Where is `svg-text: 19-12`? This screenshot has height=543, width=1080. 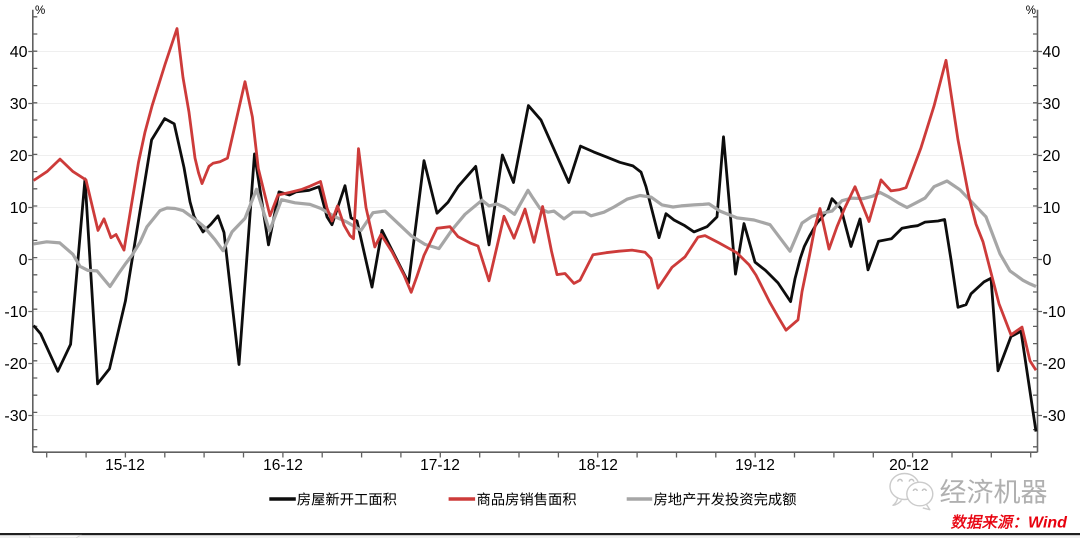
svg-text: 19-12 is located at coordinates (755, 465).